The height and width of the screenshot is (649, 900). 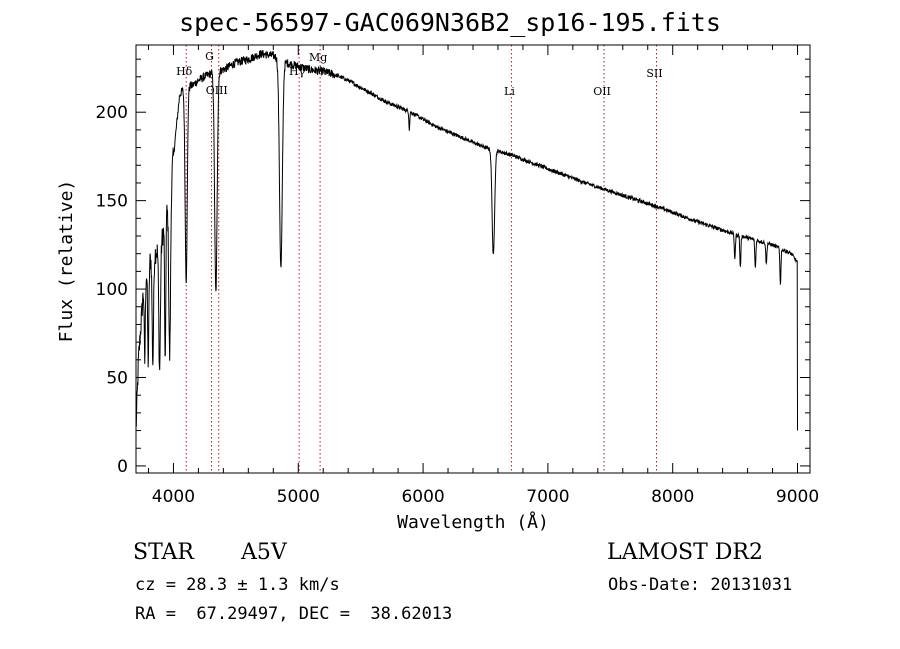 What do you see at coordinates (237, 585) in the screenshot?
I see `redshift-readout: cz = 28.3 ± 1.3 km/s` at bounding box center [237, 585].